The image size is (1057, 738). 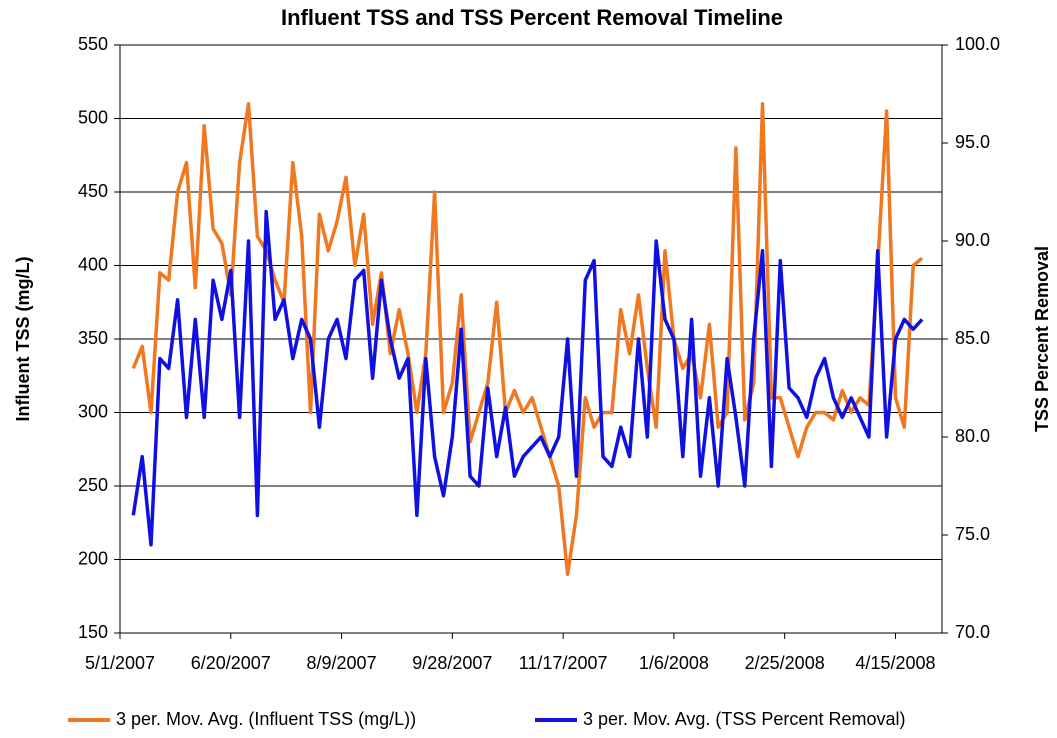 What do you see at coordinates (266, 719) in the screenshot?
I see `legend-label: 3 per. Mov. Avg. (Influent TSS (mg/L))` at bounding box center [266, 719].